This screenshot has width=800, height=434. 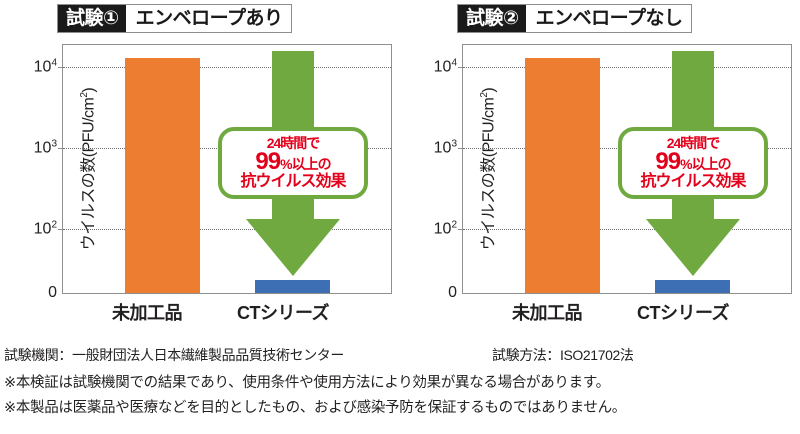 I want to click on badge-tag-label: 試験①, so click(x=92, y=18).